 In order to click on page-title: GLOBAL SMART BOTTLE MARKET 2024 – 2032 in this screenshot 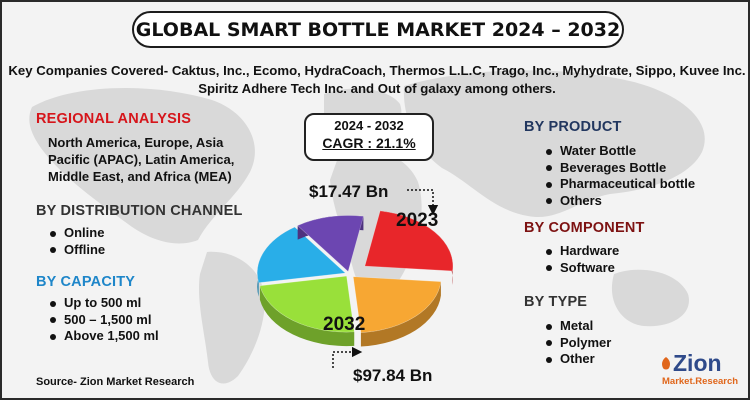, I will do `click(378, 29)`.